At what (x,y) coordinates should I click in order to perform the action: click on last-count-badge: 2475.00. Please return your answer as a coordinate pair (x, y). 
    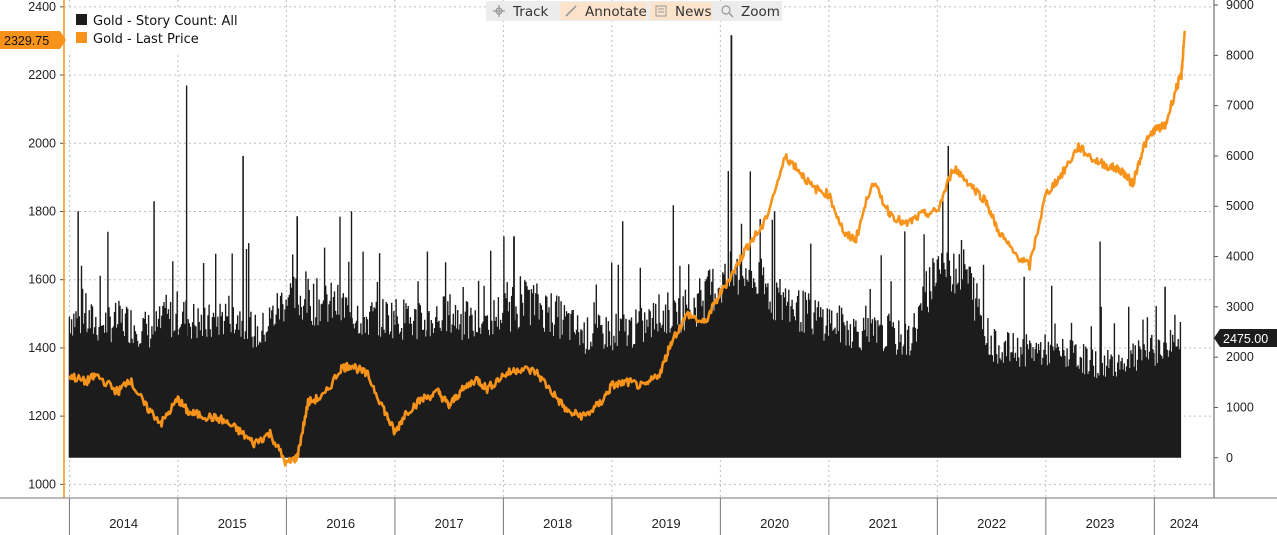
    Looking at the image, I should click on (1245, 338).